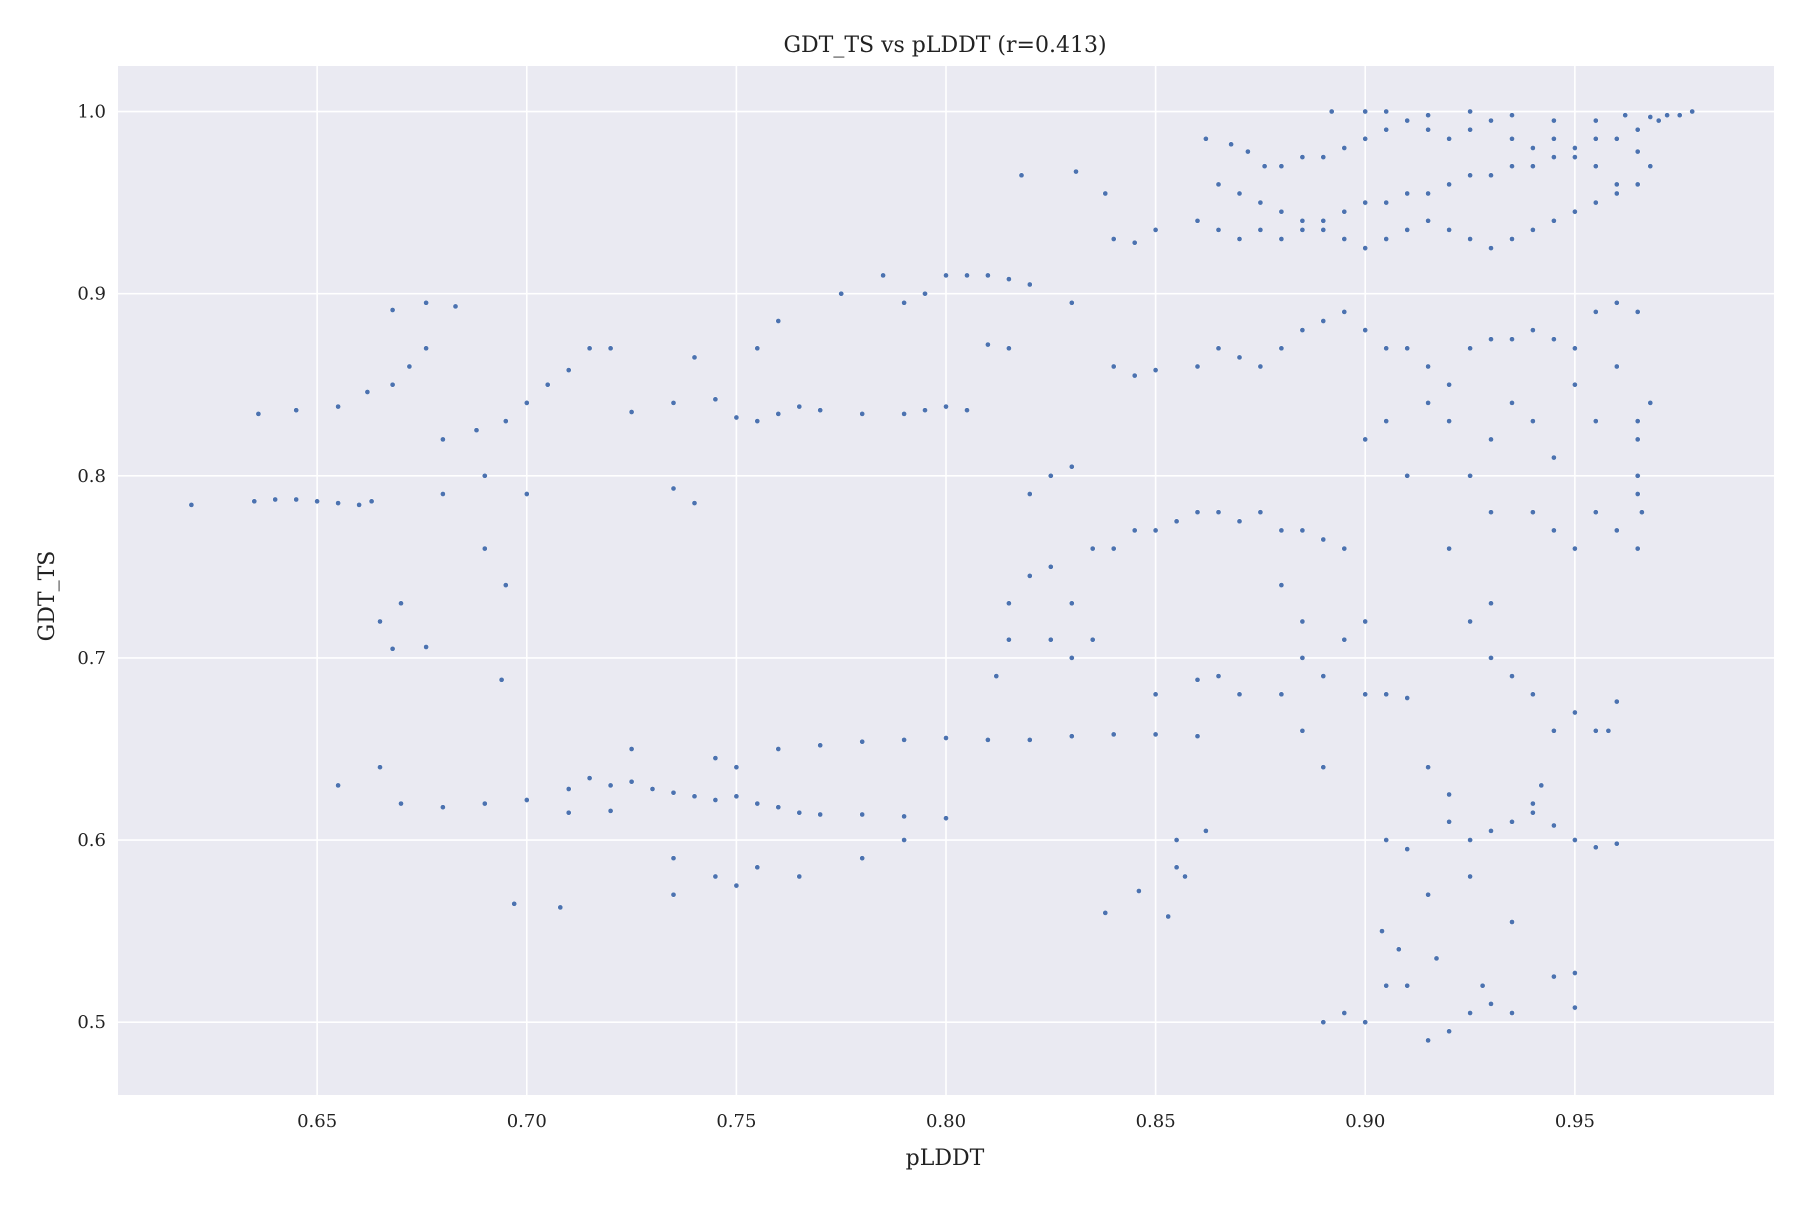 Image resolution: width=1800 pixels, height=1205 pixels. Describe the element at coordinates (945, 1158) in the screenshot. I see `x-axis-label: pLDDT` at that location.